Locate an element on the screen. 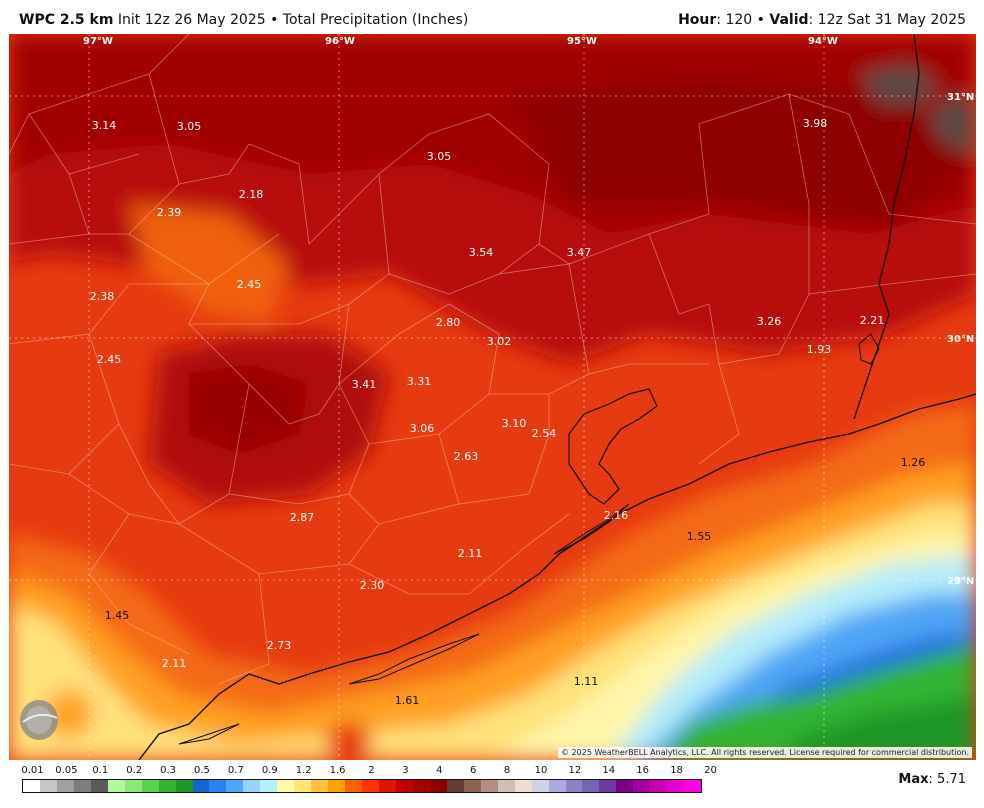  precip-value-label: 3.06 is located at coordinates (422, 428).